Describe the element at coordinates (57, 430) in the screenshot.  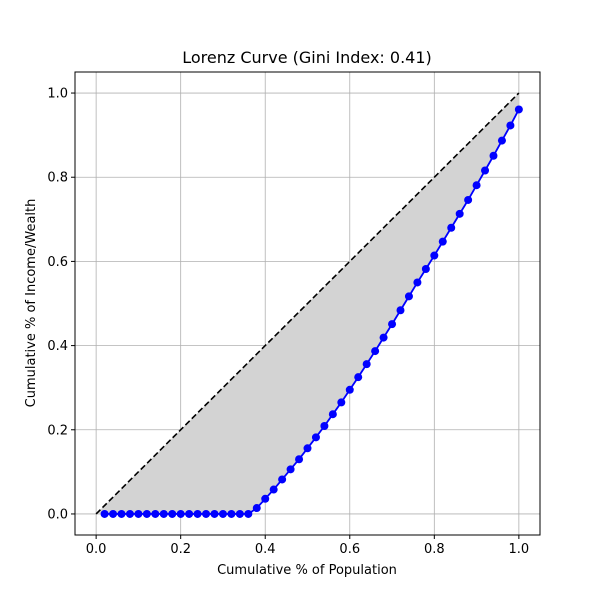
I see `y-tick-label: 0.2` at that location.